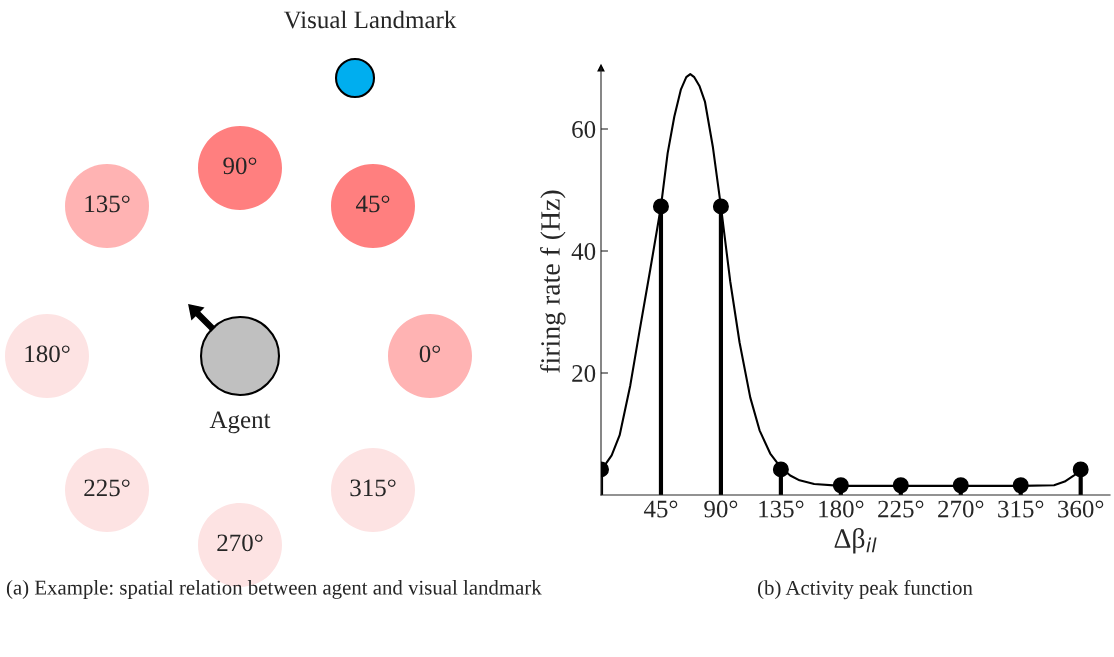 The image size is (1114, 657). I want to click on y-tick-label: 60, so click(584, 129).